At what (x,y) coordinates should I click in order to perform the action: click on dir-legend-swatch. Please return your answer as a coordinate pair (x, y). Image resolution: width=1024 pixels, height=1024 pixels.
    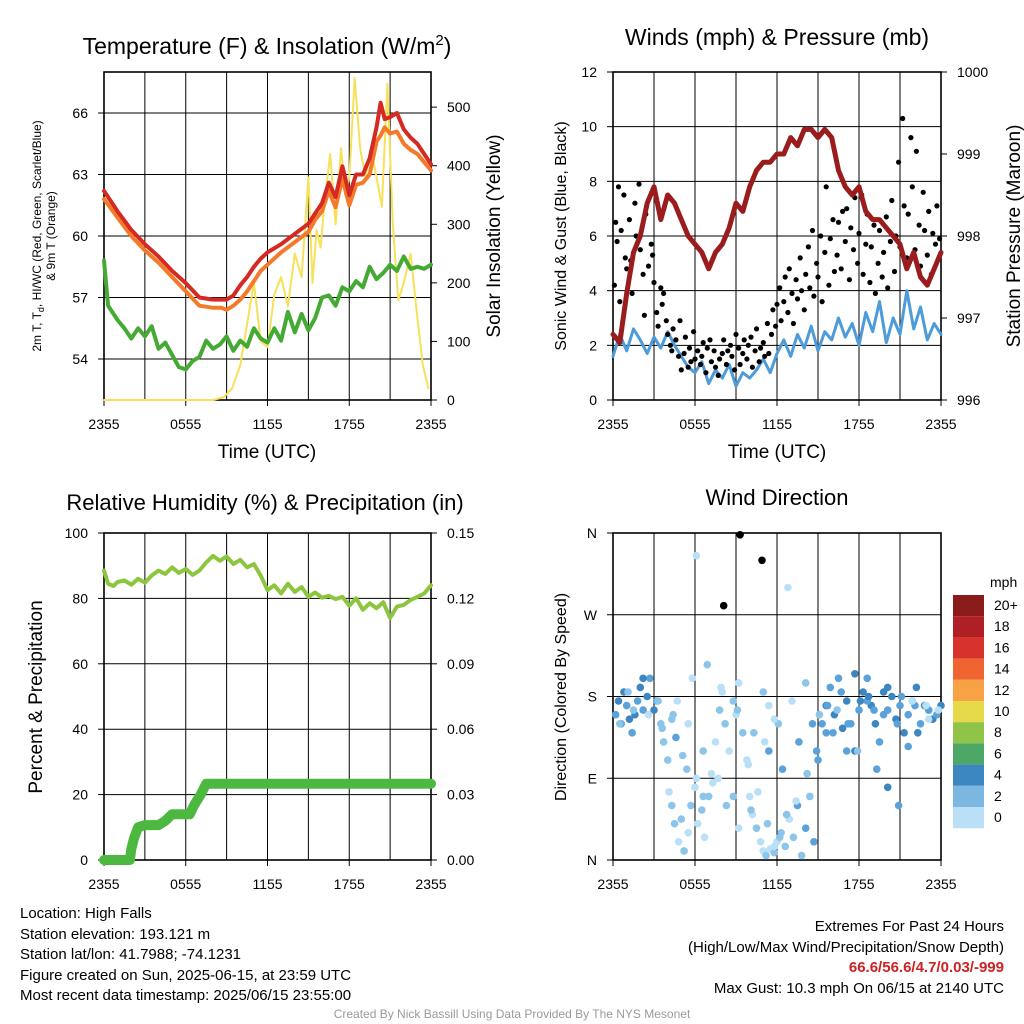
    Looking at the image, I should click on (968, 712).